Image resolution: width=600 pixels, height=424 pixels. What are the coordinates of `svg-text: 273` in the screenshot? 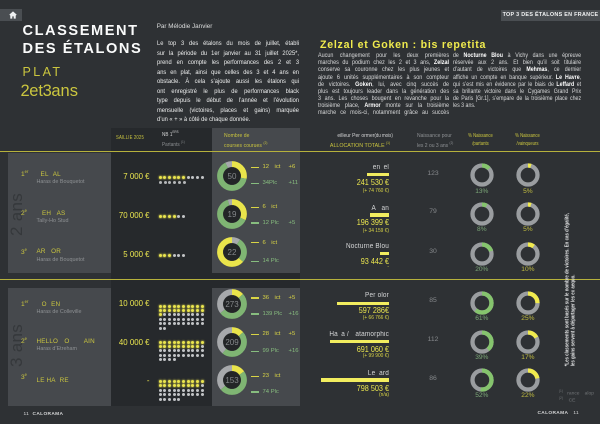 It's located at (233, 304).